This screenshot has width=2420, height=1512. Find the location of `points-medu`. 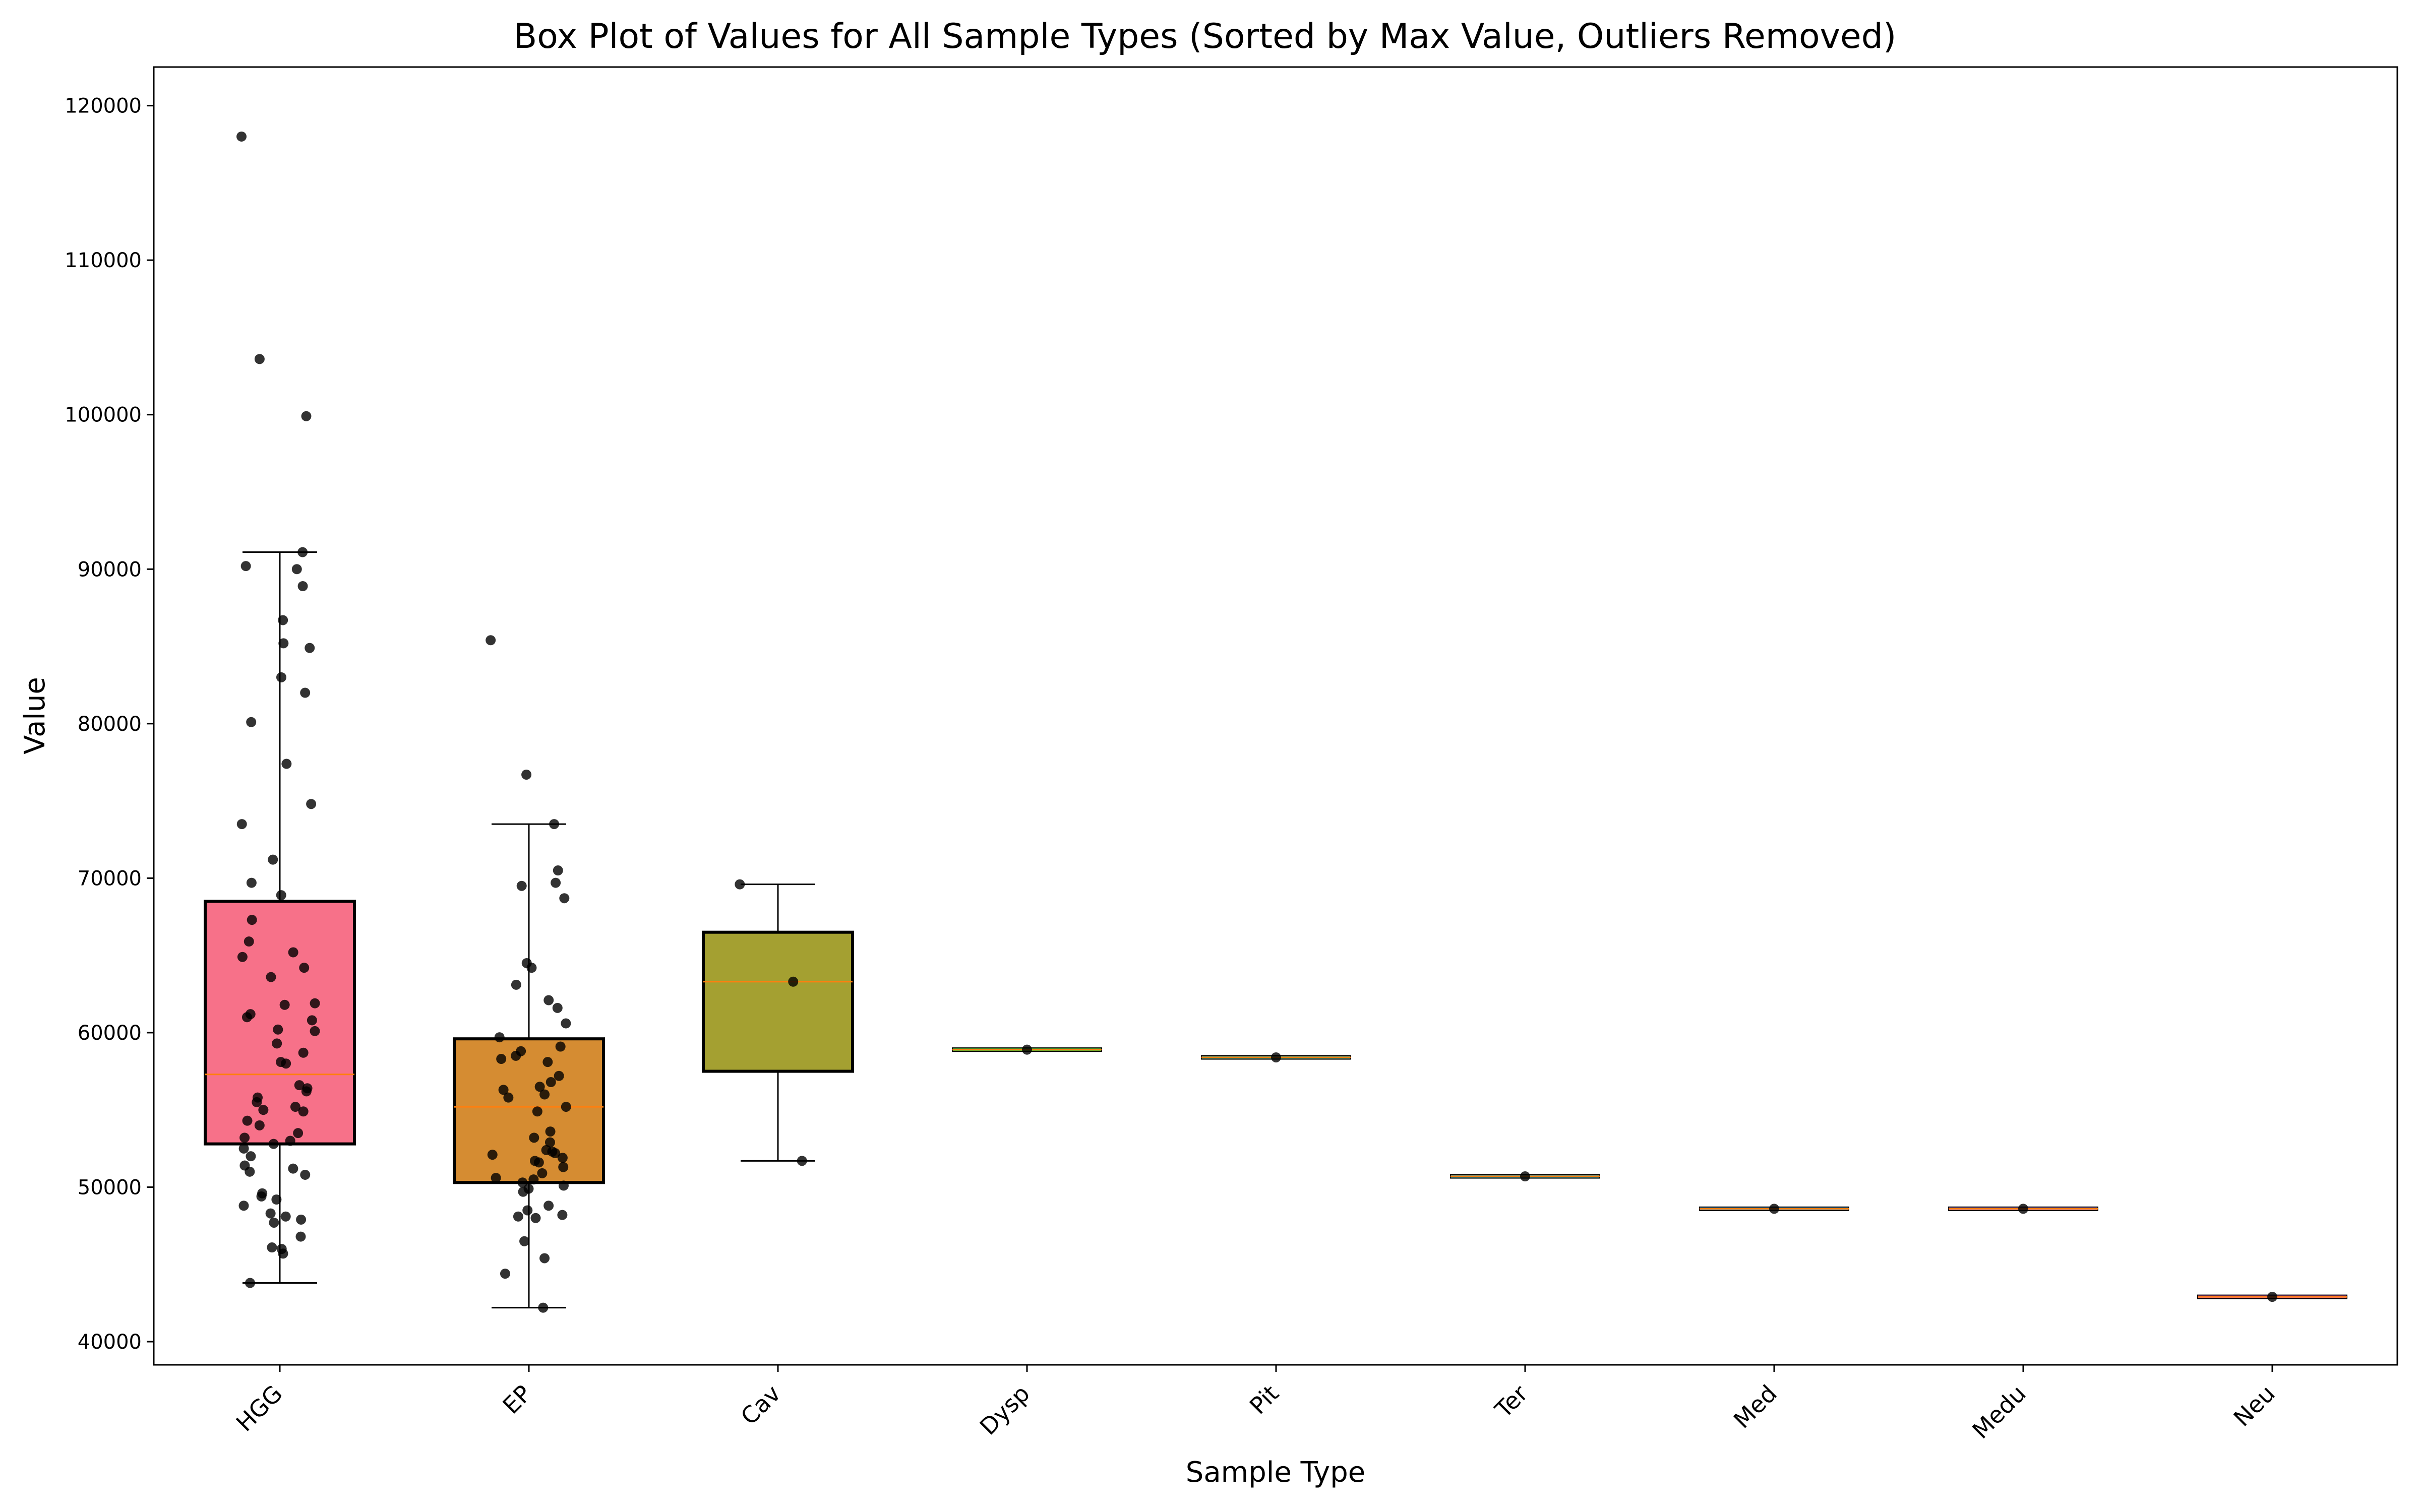

points-medu is located at coordinates (2023, 1209).